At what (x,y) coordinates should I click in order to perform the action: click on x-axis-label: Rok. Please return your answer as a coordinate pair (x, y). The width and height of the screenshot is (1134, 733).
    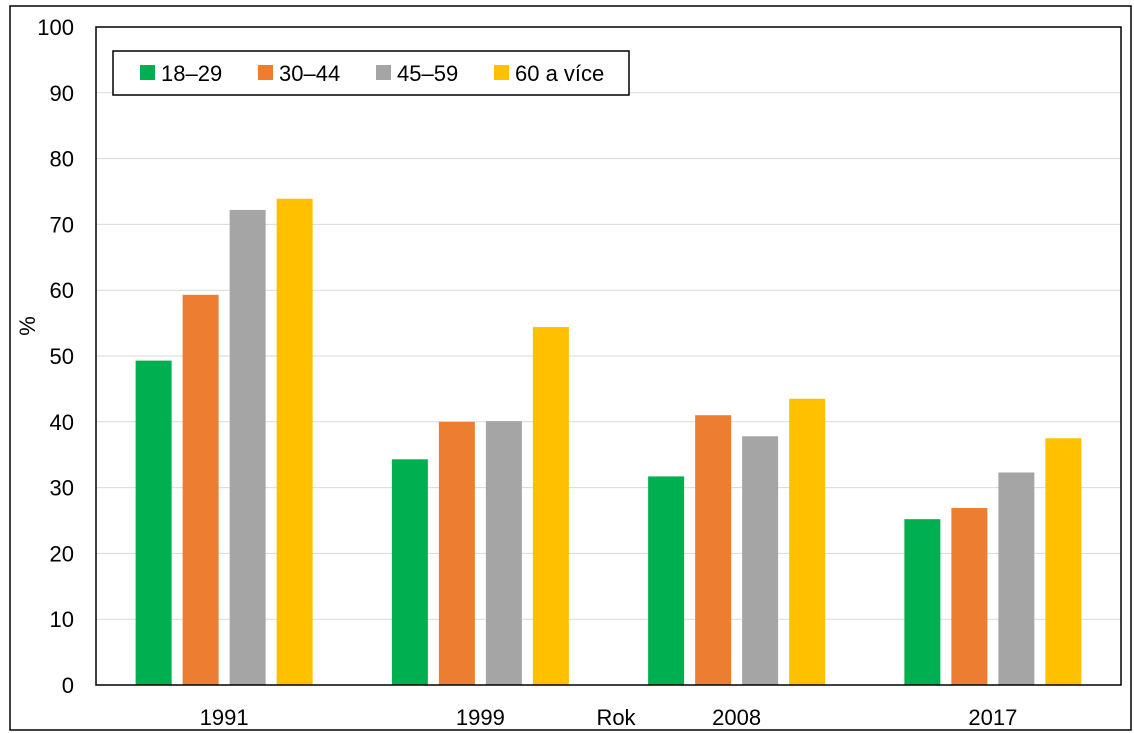
    Looking at the image, I should click on (616, 717).